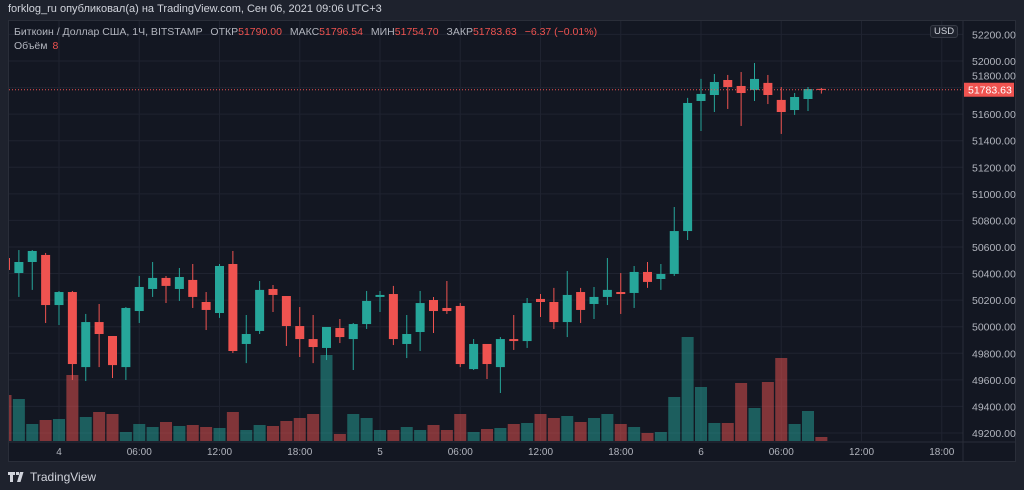  I want to click on volume-value: 8, so click(55, 46).